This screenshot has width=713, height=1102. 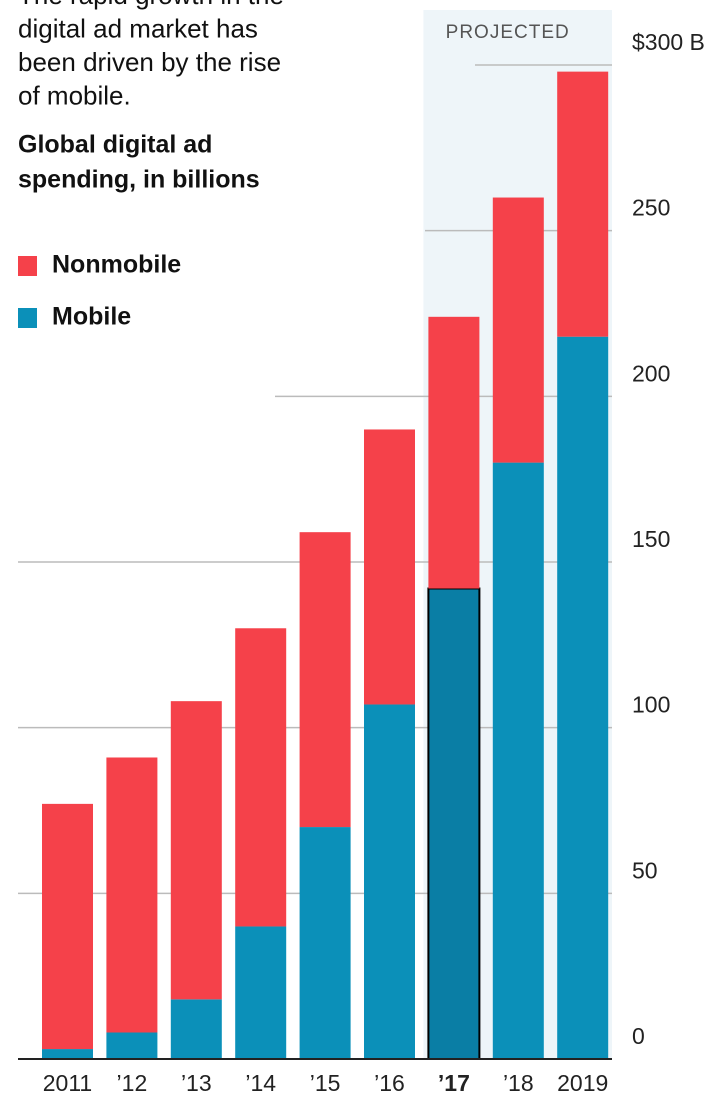 I want to click on x-tick-label: ’18, so click(x=518, y=1083).